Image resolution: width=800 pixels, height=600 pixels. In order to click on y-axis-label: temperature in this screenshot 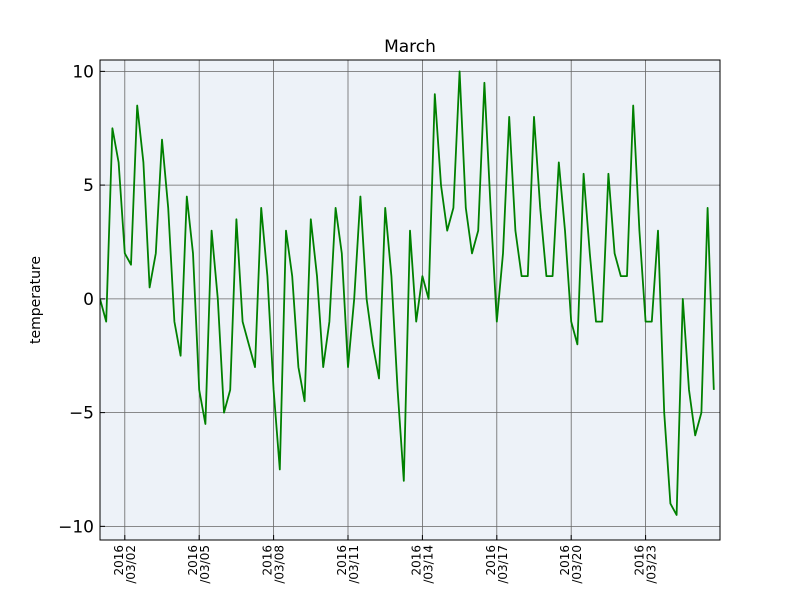, I will do `click(36, 300)`.